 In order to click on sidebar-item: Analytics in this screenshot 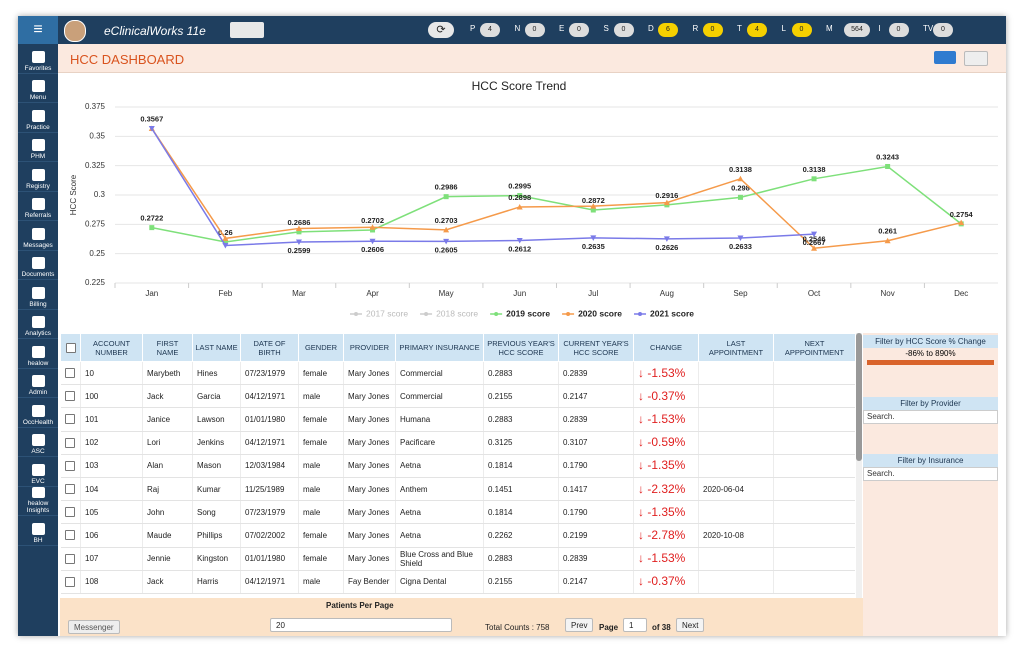, I will do `click(38, 324)`.